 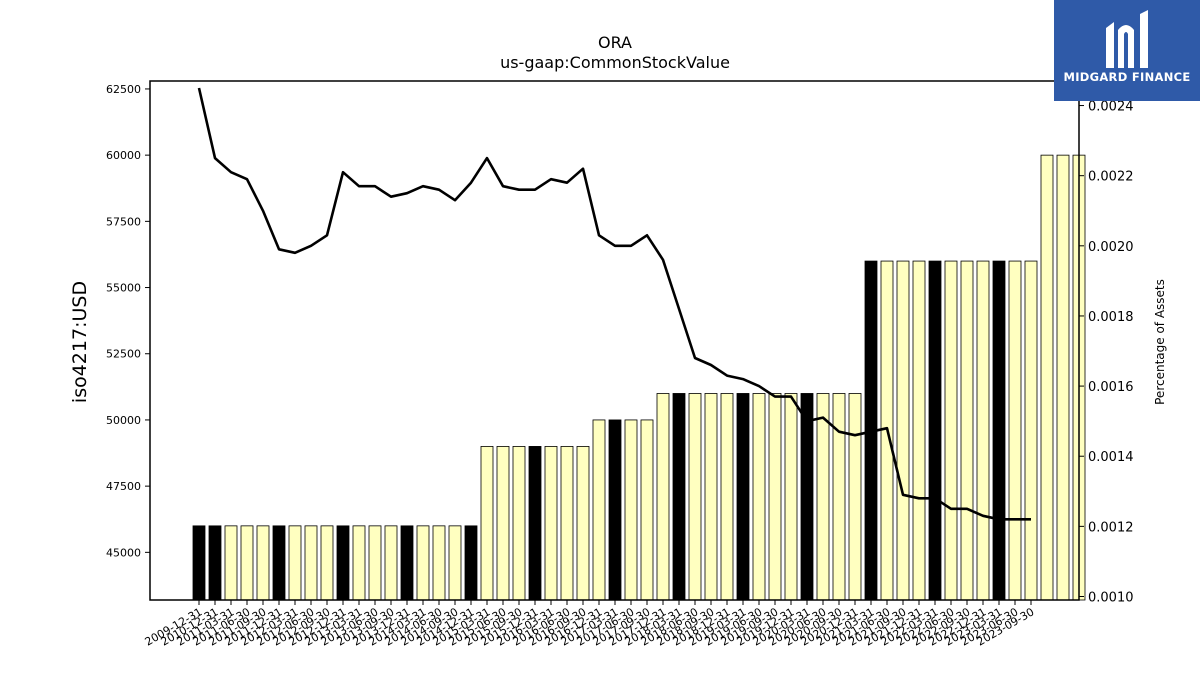 What do you see at coordinates (1111, 597) in the screenshot?
I see `y2-tick-label: 0.0010` at bounding box center [1111, 597].